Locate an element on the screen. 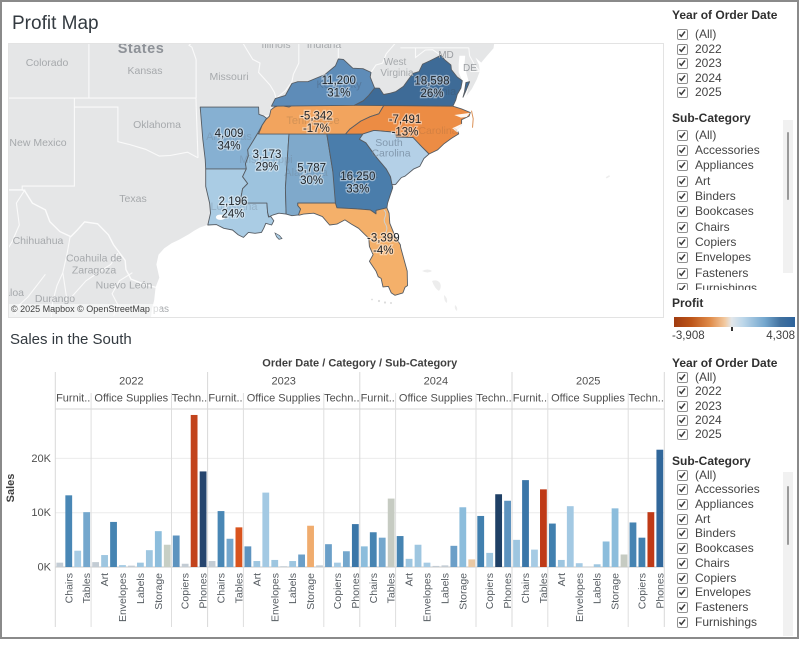 This screenshot has width=802, height=647. svg-text: Chihuahua is located at coordinates (38, 241).